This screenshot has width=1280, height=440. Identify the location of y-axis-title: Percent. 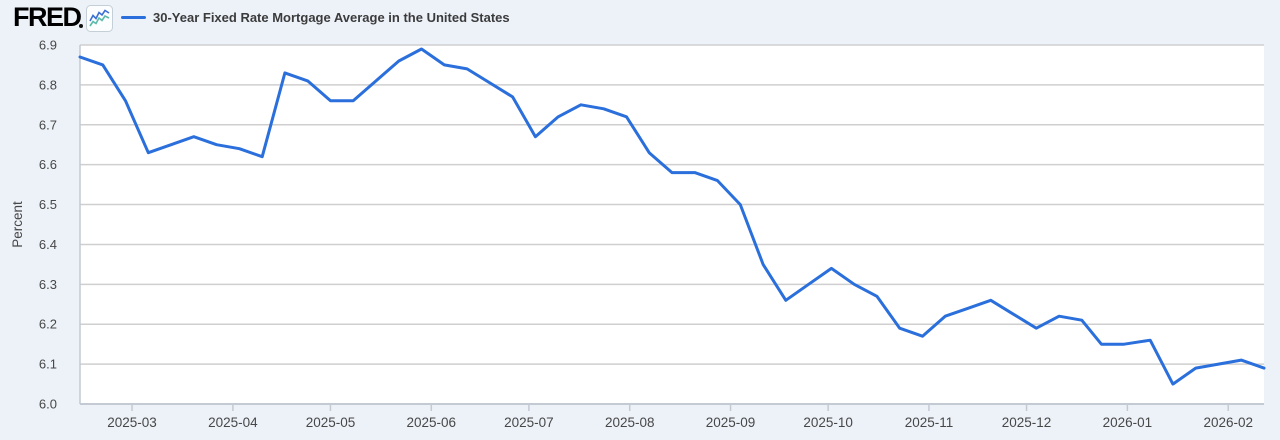
(17, 224).